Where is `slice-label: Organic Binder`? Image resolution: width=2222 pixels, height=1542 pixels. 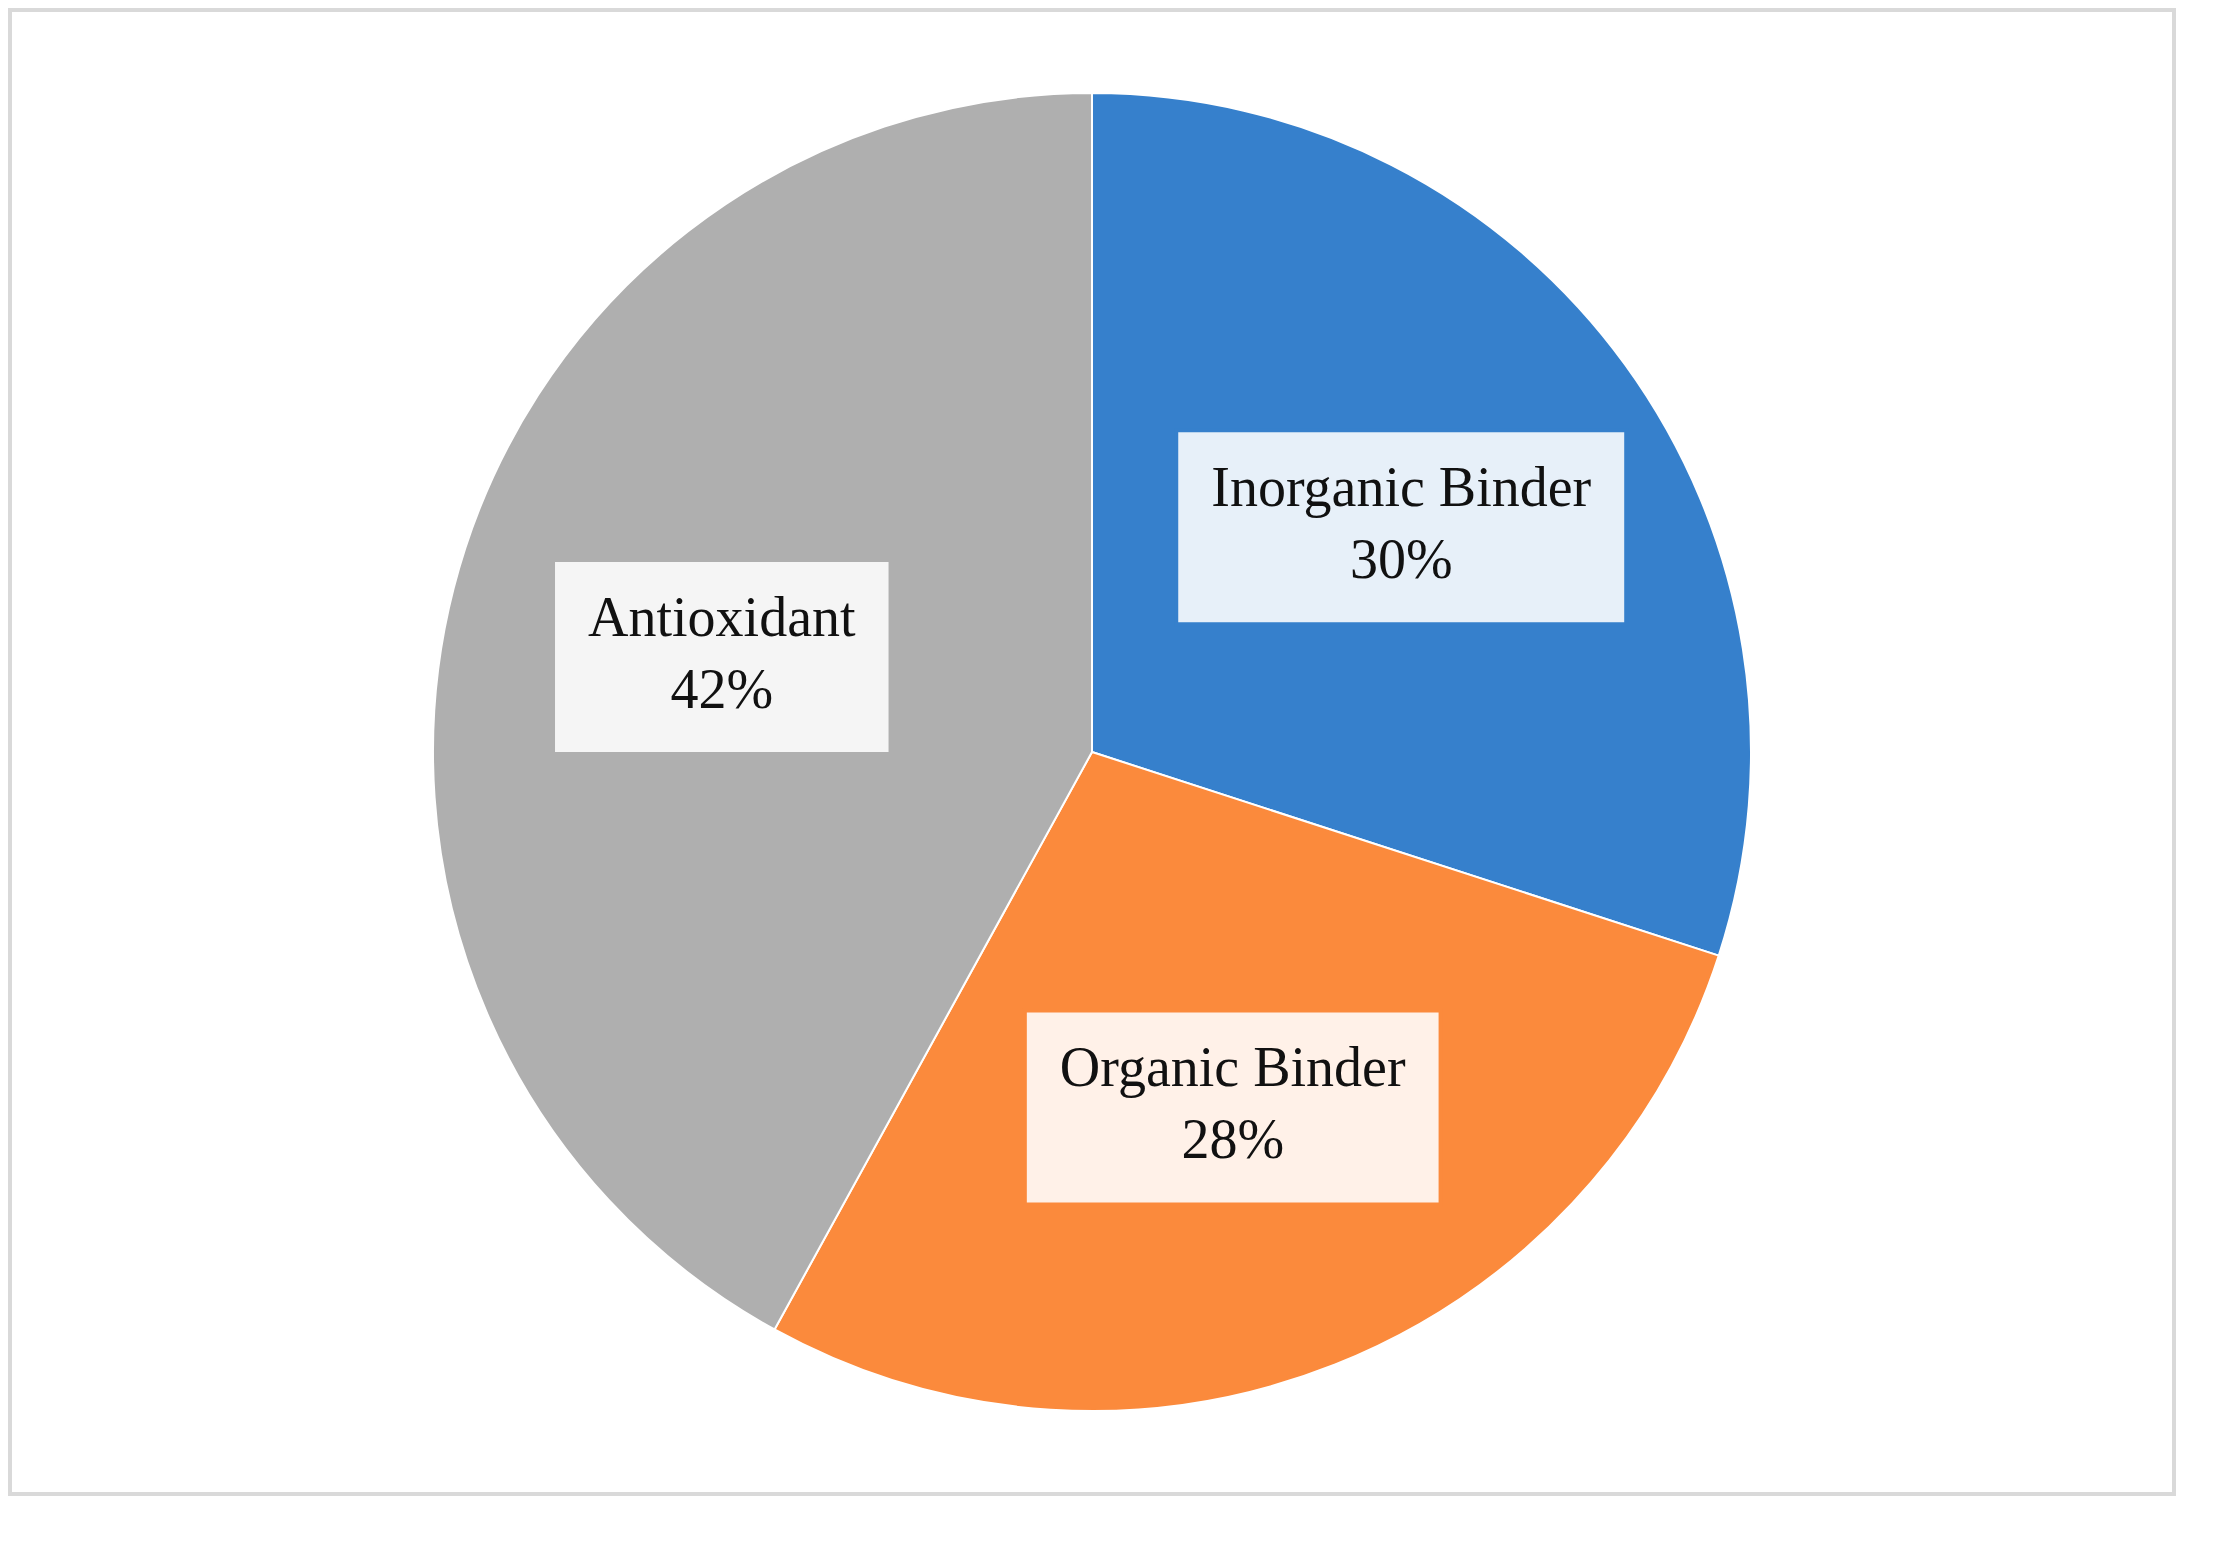 slice-label: Organic Binder is located at coordinates (1232, 1067).